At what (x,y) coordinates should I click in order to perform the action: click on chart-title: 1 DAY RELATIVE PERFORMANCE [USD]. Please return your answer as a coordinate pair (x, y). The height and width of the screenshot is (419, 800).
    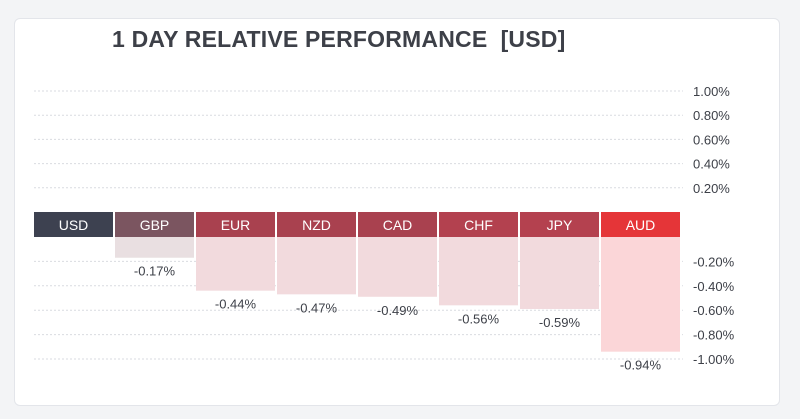
    Looking at the image, I should click on (339, 39).